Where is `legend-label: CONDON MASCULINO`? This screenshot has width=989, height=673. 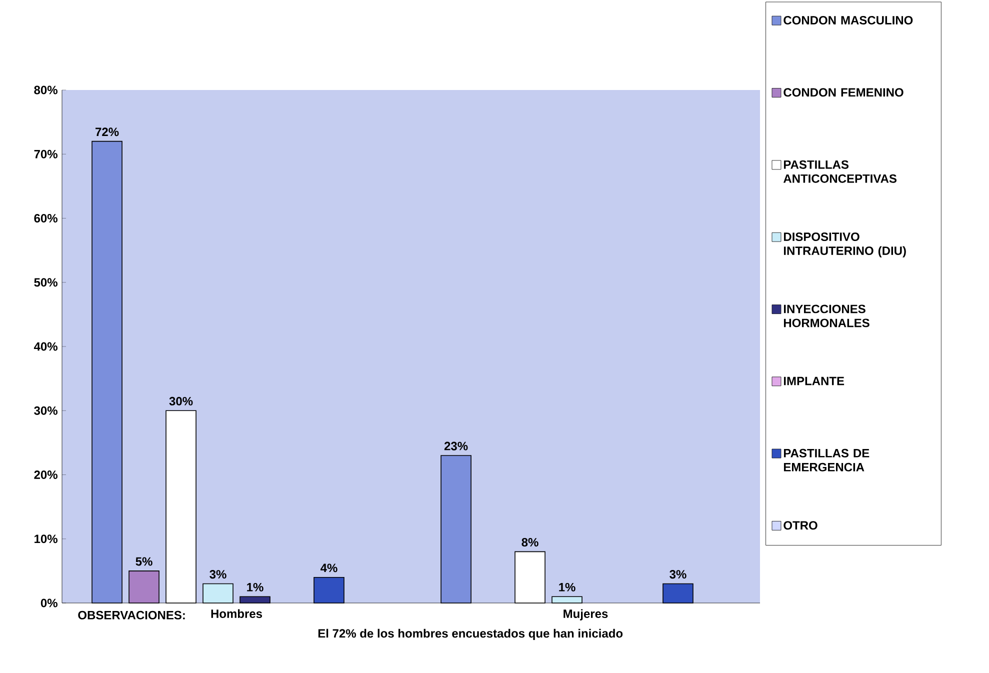 legend-label: CONDON MASCULINO is located at coordinates (848, 20).